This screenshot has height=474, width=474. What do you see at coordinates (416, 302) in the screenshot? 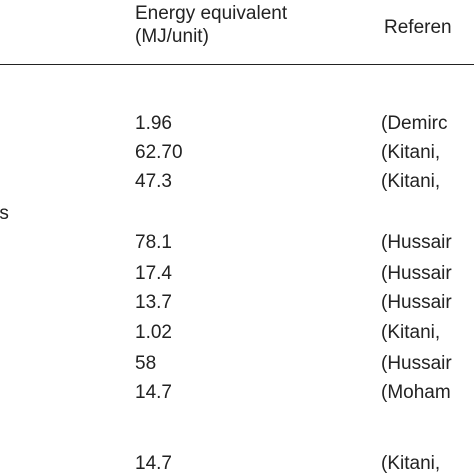
I see `row-6-reference: (Hussair` at bounding box center [416, 302].